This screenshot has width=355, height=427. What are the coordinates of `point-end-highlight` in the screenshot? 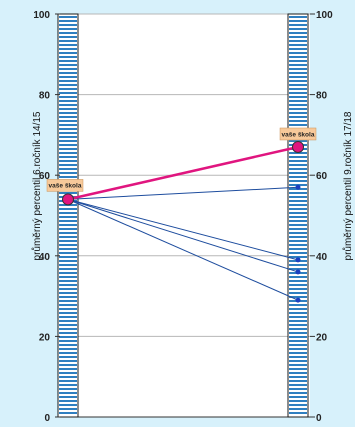 It's located at (298, 146).